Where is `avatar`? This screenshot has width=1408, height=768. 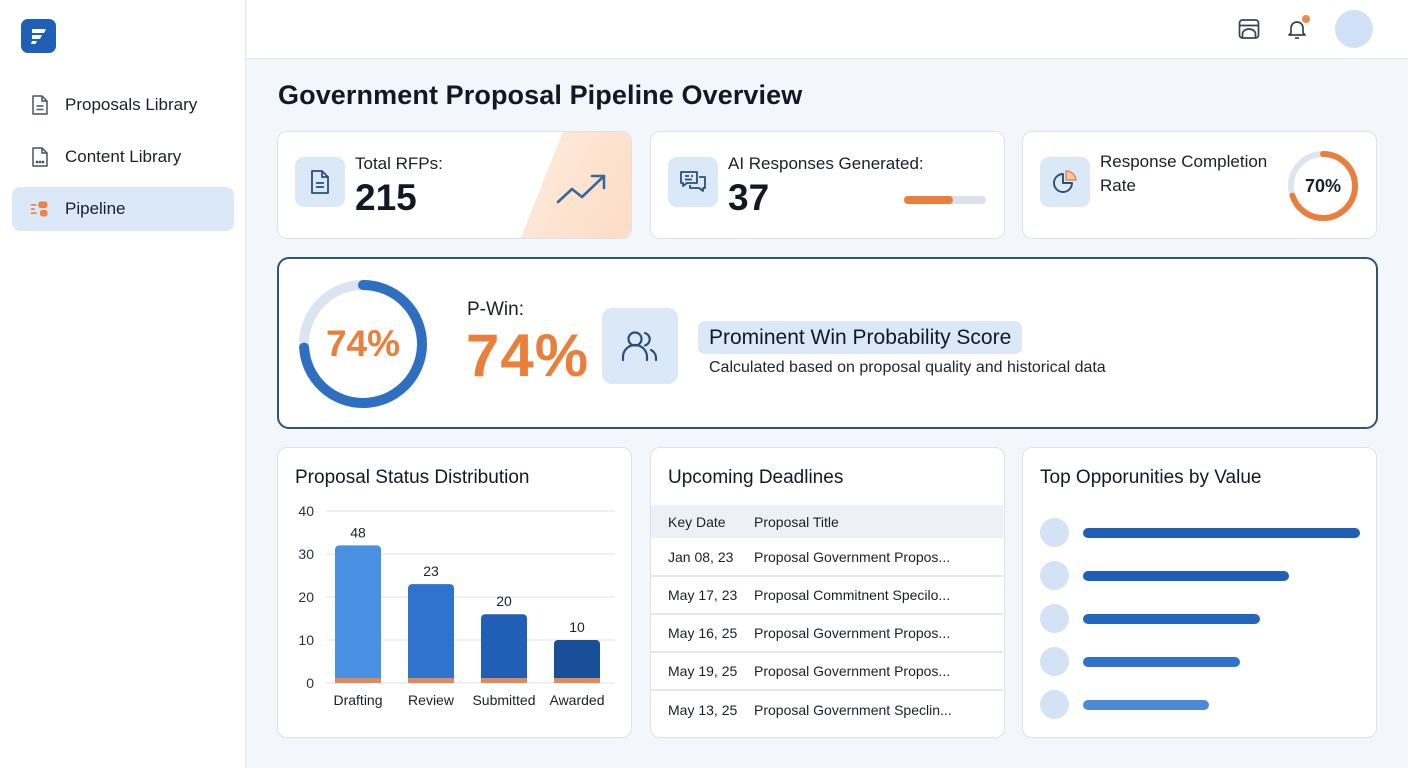
avatar is located at coordinates (1354, 29).